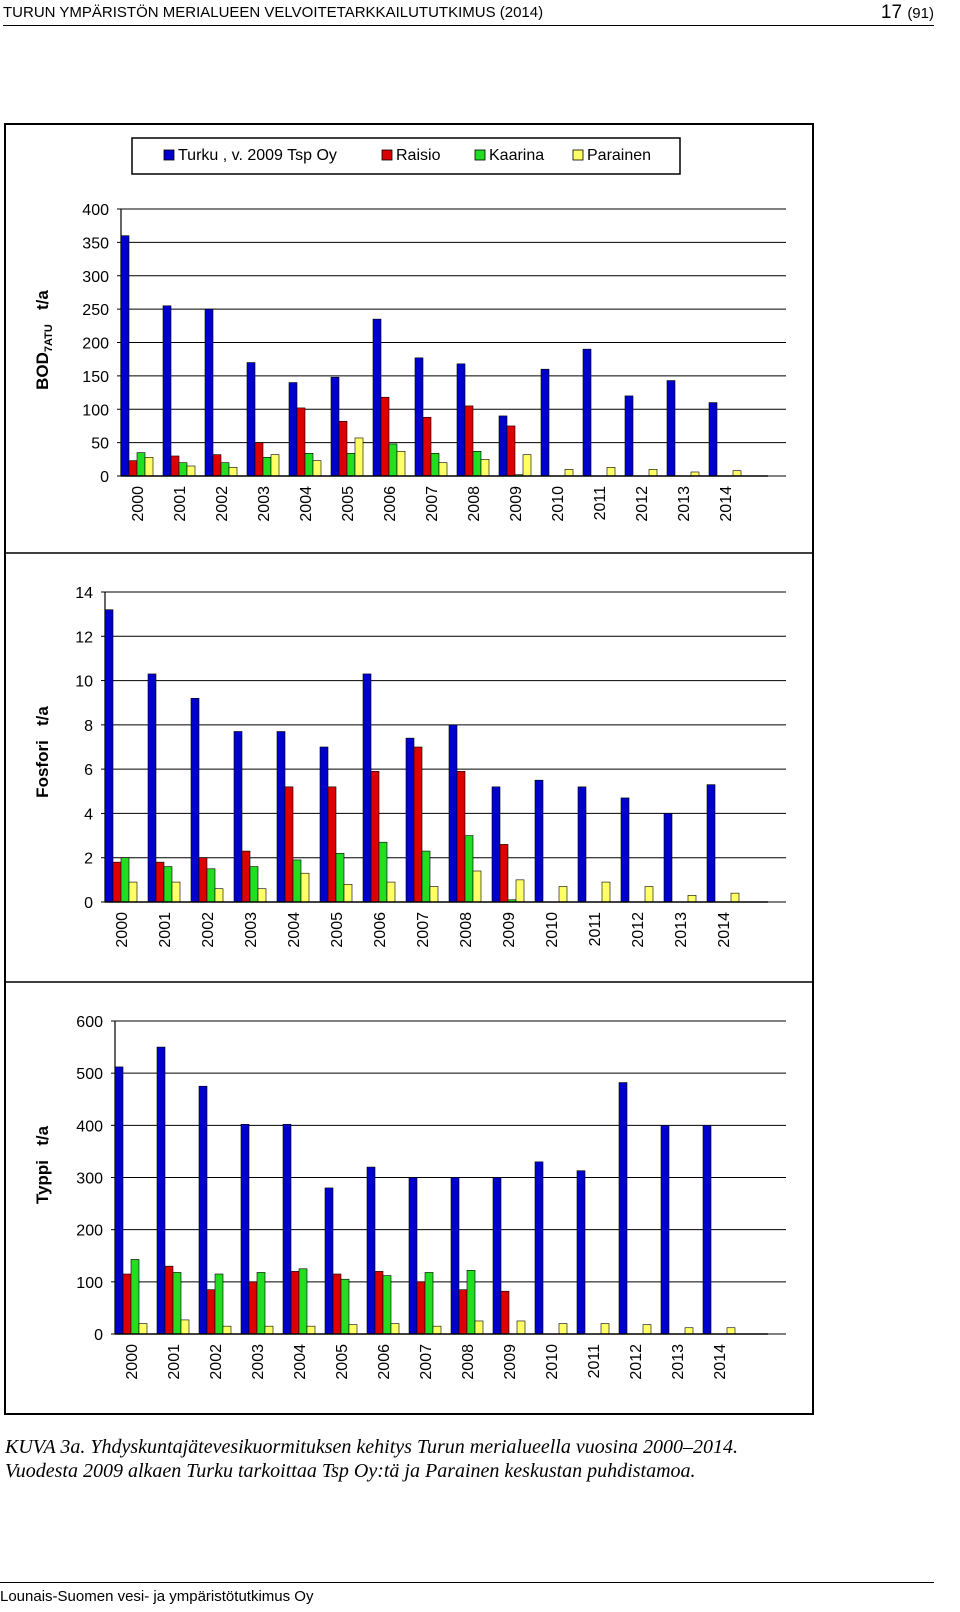  What do you see at coordinates (42, 1164) in the screenshot?
I see `y-axis-title: Typpi t/a` at bounding box center [42, 1164].